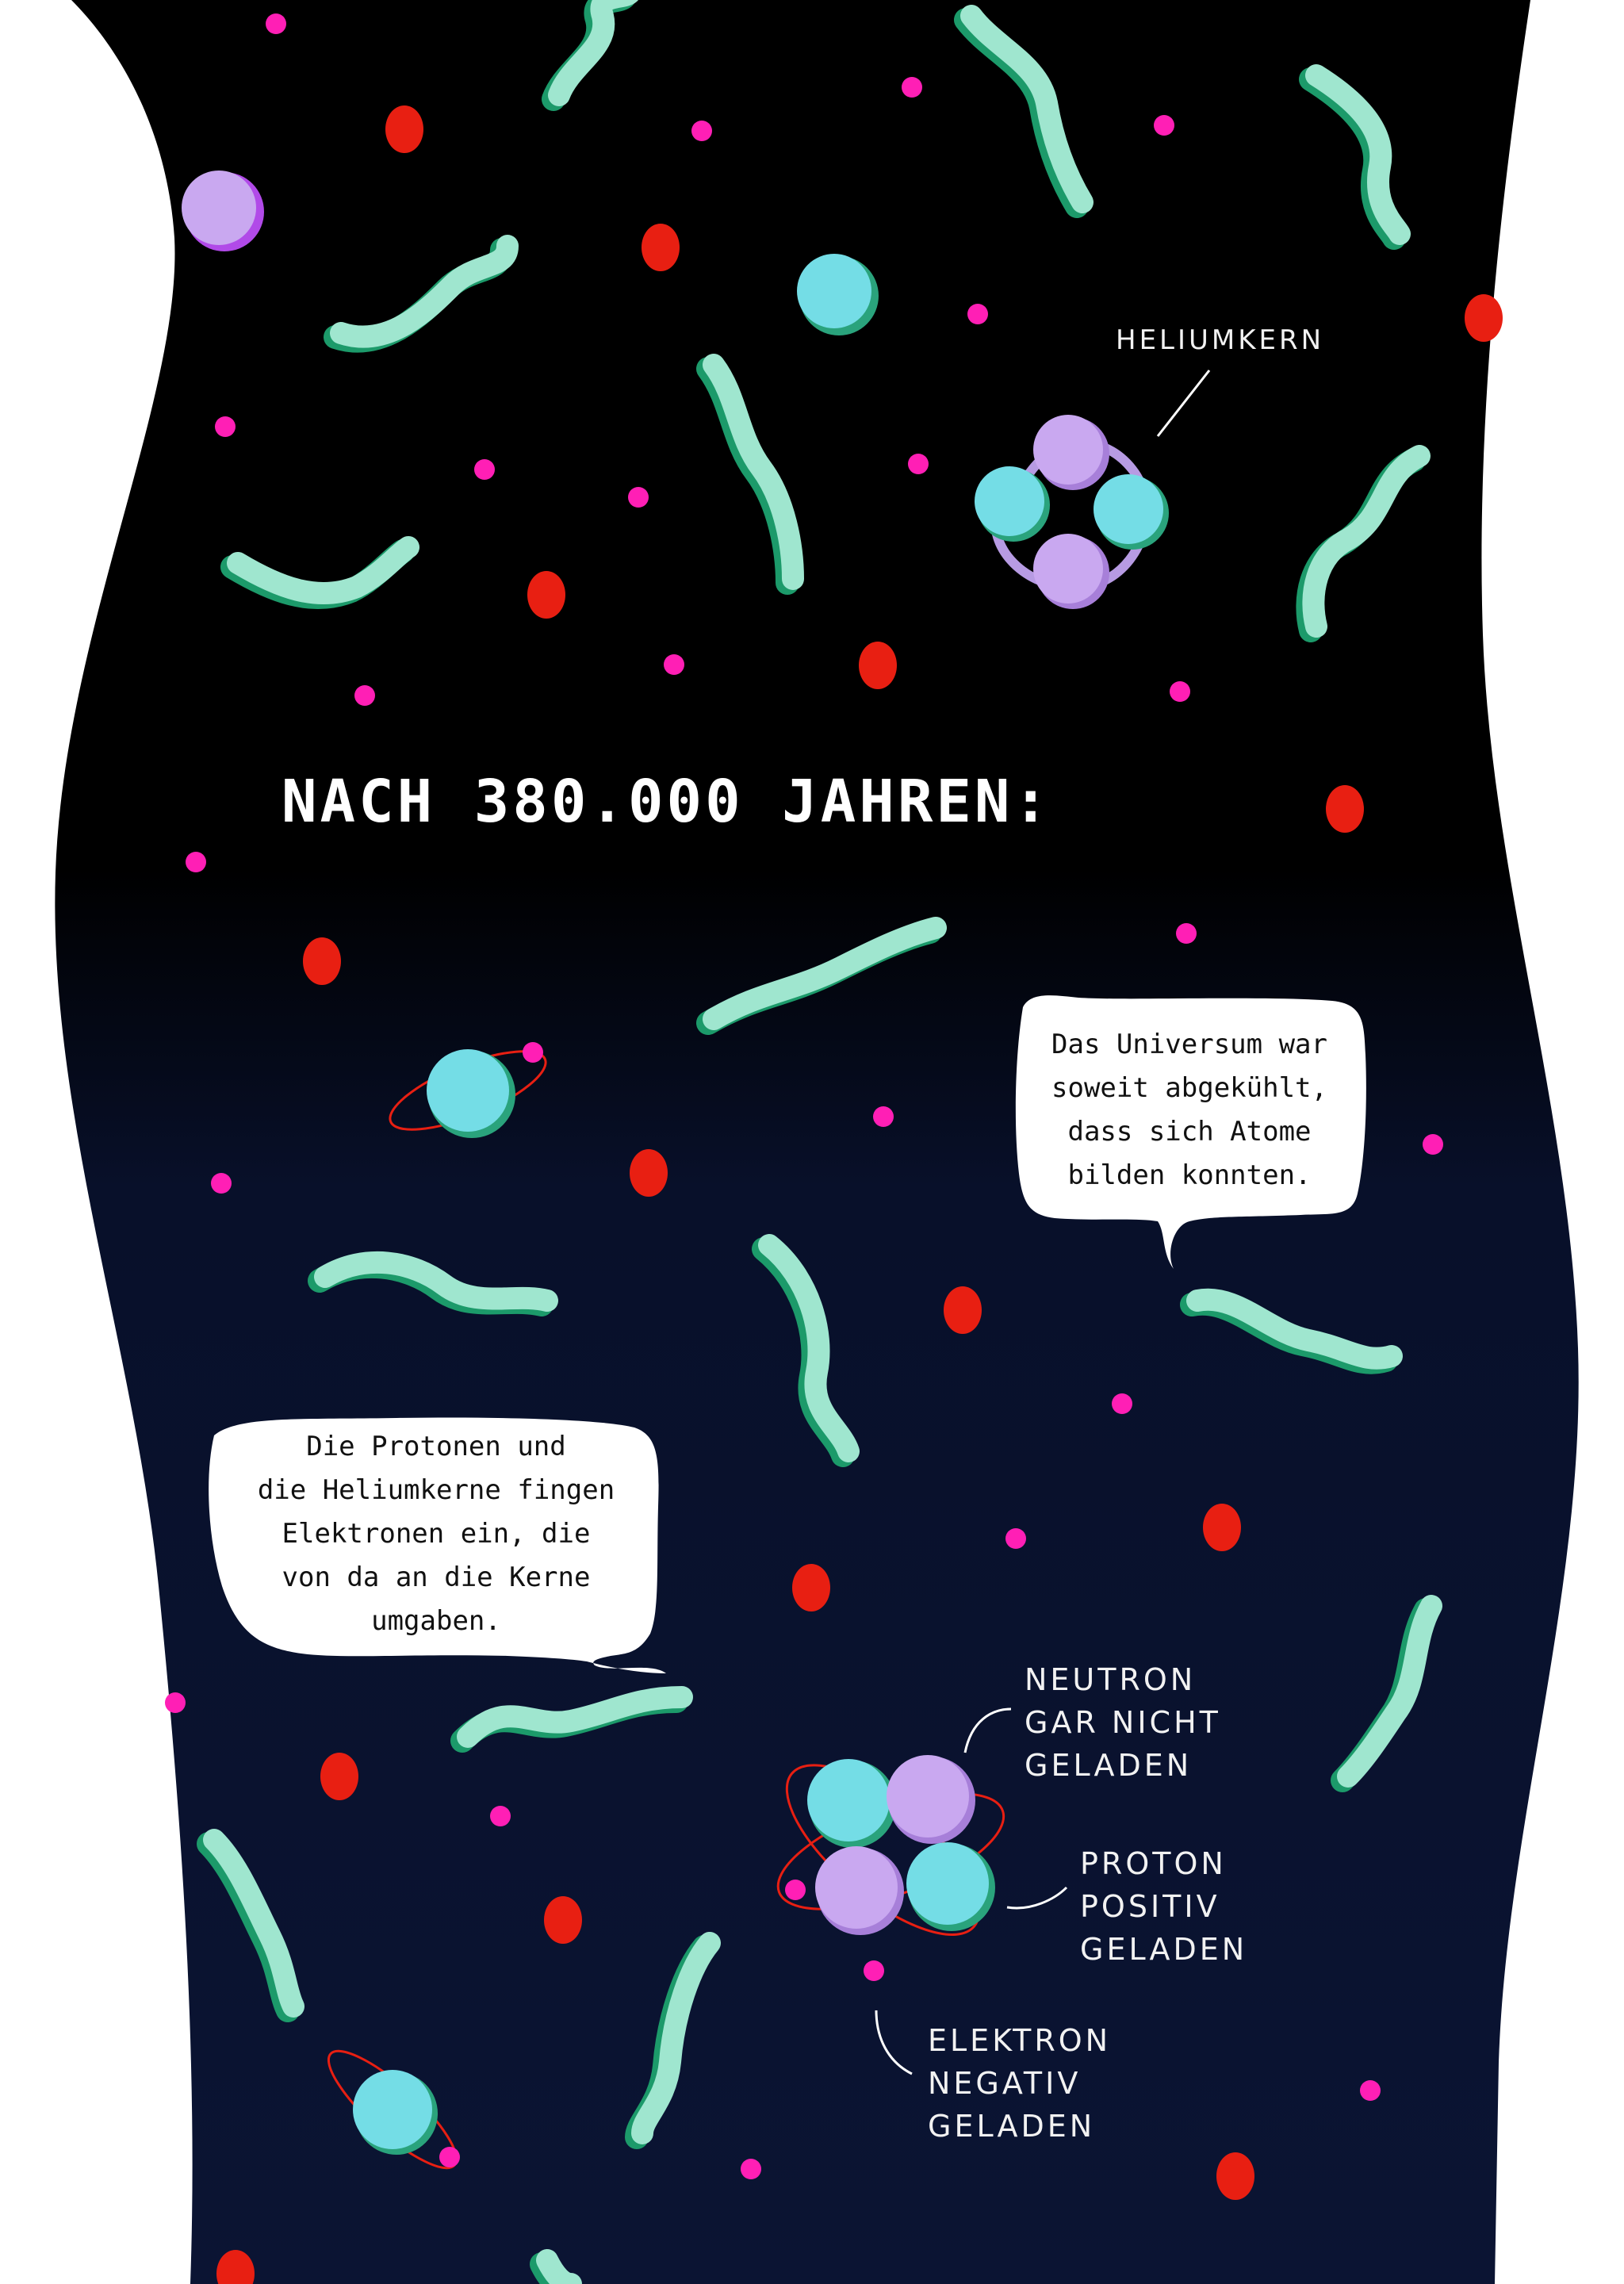  I want to click on helium-nucleus-label: HELIUMKERN, so click(1220, 340).